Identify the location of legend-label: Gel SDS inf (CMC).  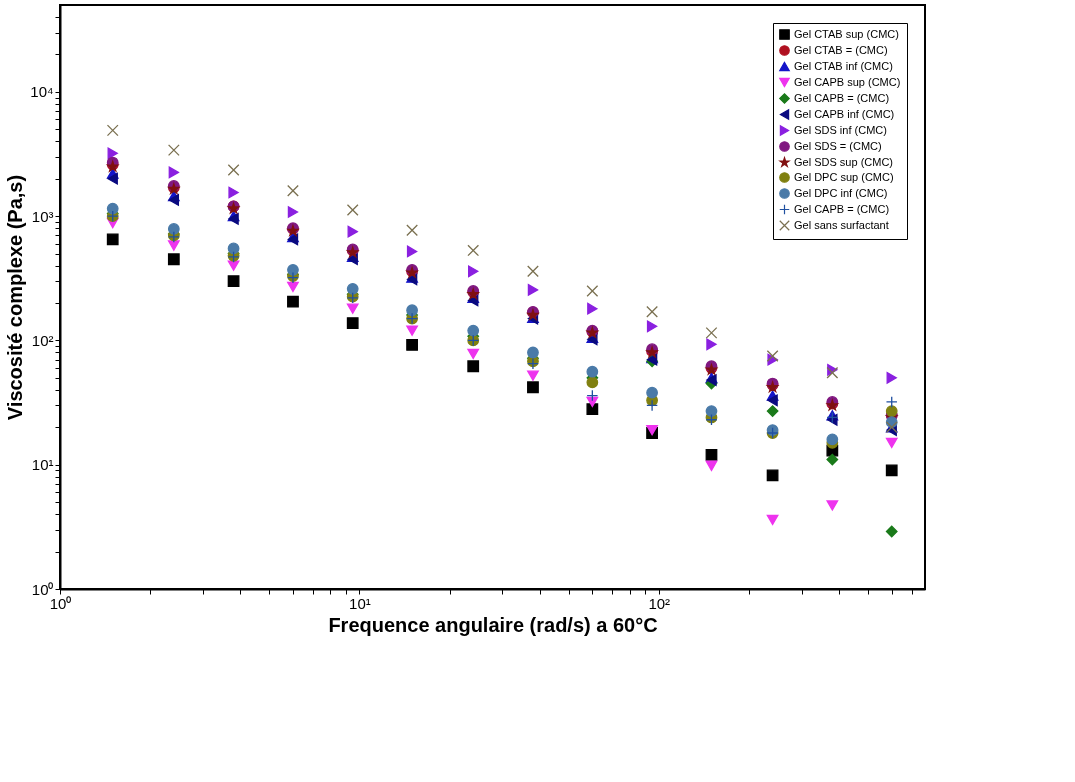
(840, 129).